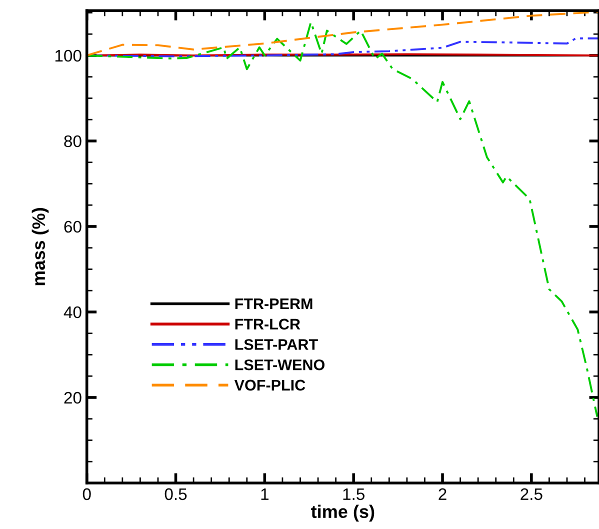 Image resolution: width=599 pixels, height=529 pixels. Describe the element at coordinates (273, 304) in the screenshot. I see `legend-label: FTR-PERM` at that location.